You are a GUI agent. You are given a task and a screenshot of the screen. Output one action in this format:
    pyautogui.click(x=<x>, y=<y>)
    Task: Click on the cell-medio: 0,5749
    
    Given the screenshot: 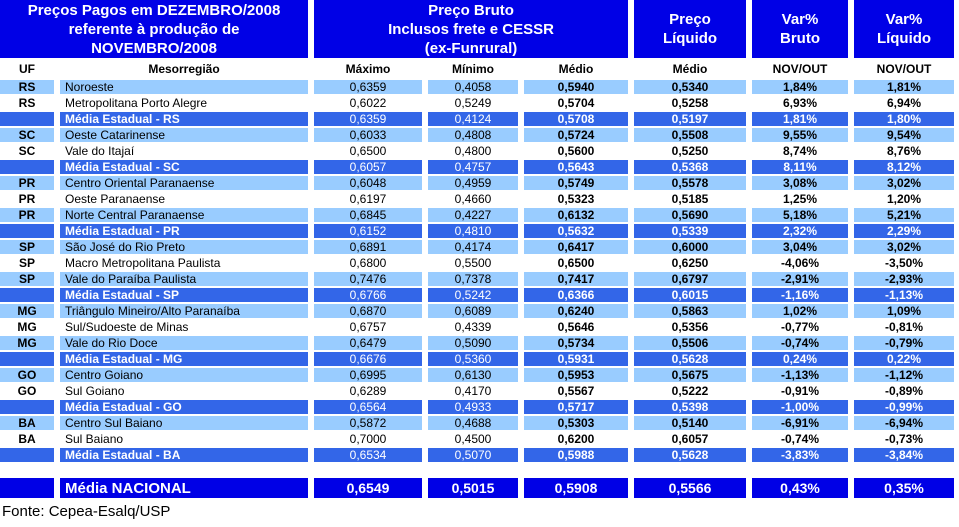 What is the action you would take?
    pyautogui.click(x=576, y=183)
    